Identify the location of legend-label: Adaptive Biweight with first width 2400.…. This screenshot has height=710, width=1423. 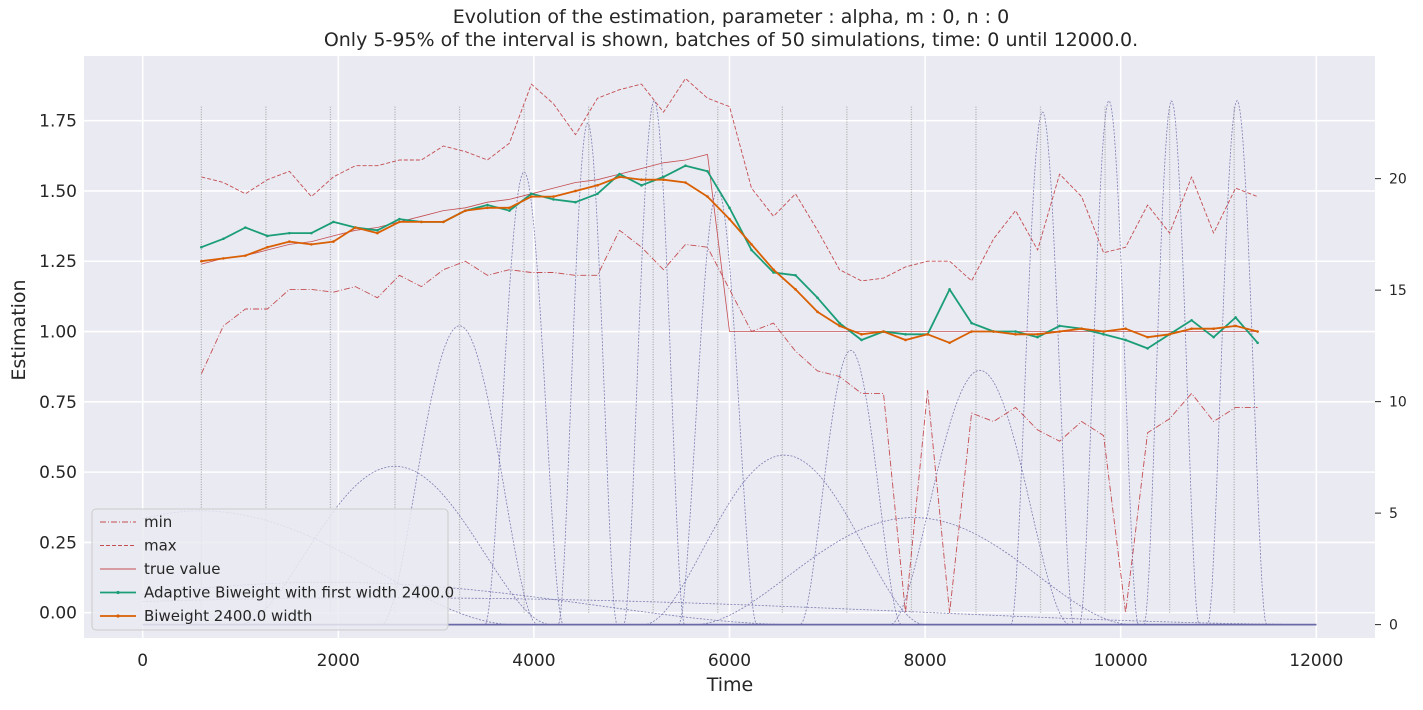
(299, 593).